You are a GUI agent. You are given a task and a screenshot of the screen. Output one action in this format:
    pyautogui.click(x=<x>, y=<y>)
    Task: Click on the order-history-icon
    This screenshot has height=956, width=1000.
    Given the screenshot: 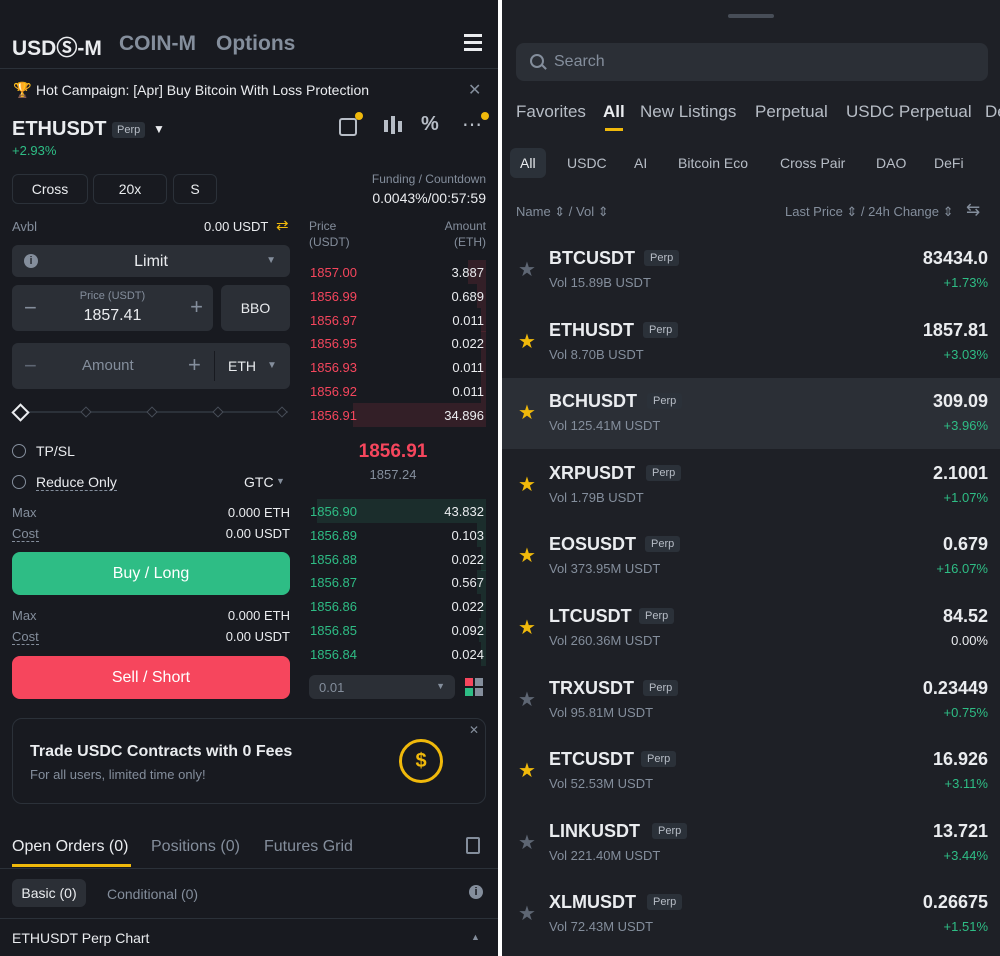 What is the action you would take?
    pyautogui.click(x=473, y=845)
    